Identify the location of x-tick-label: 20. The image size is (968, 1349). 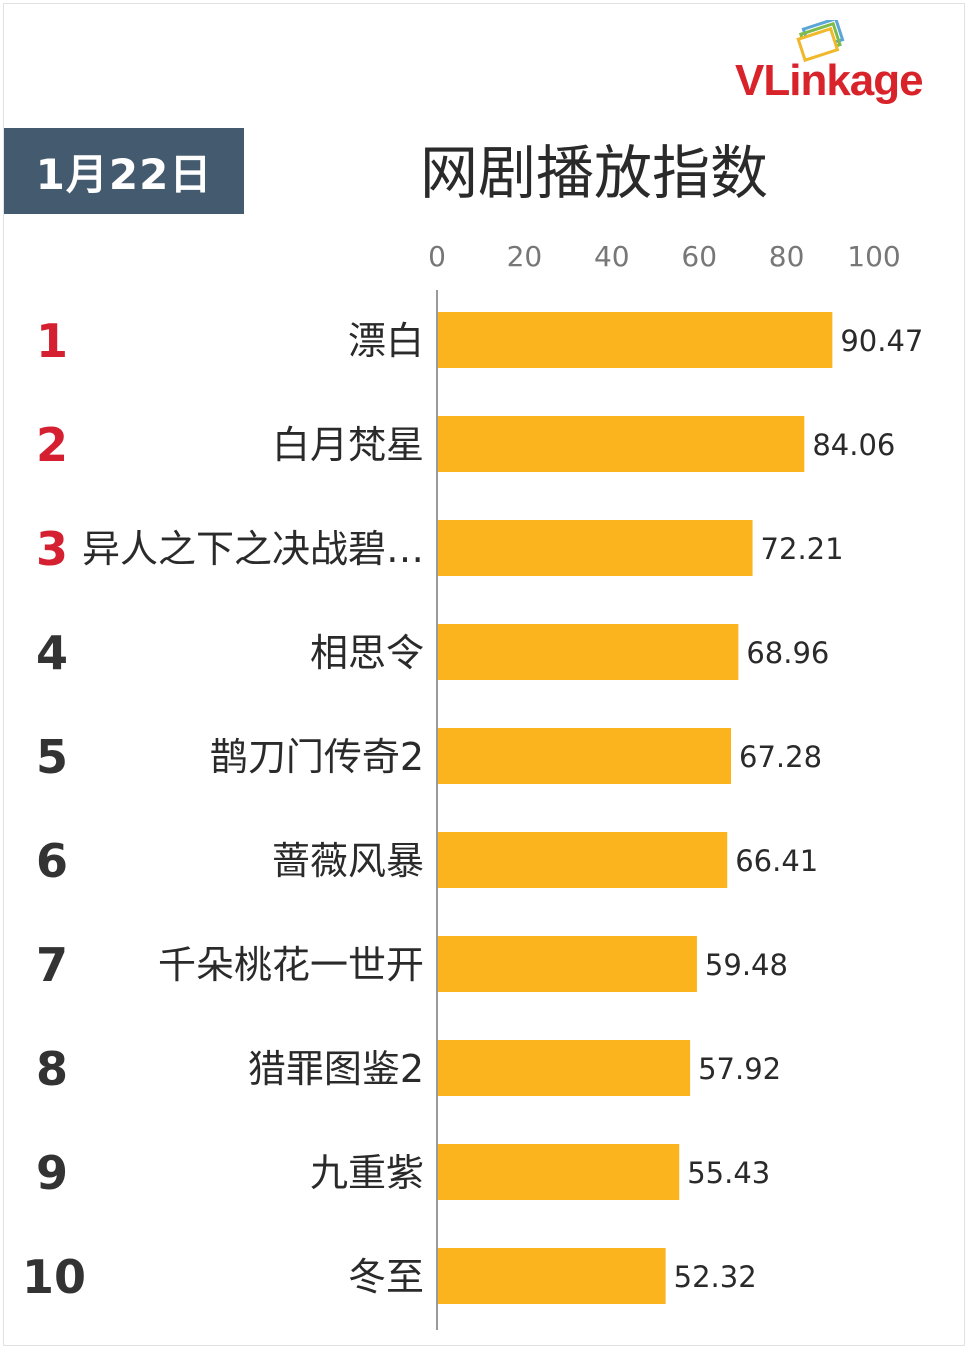
(525, 256).